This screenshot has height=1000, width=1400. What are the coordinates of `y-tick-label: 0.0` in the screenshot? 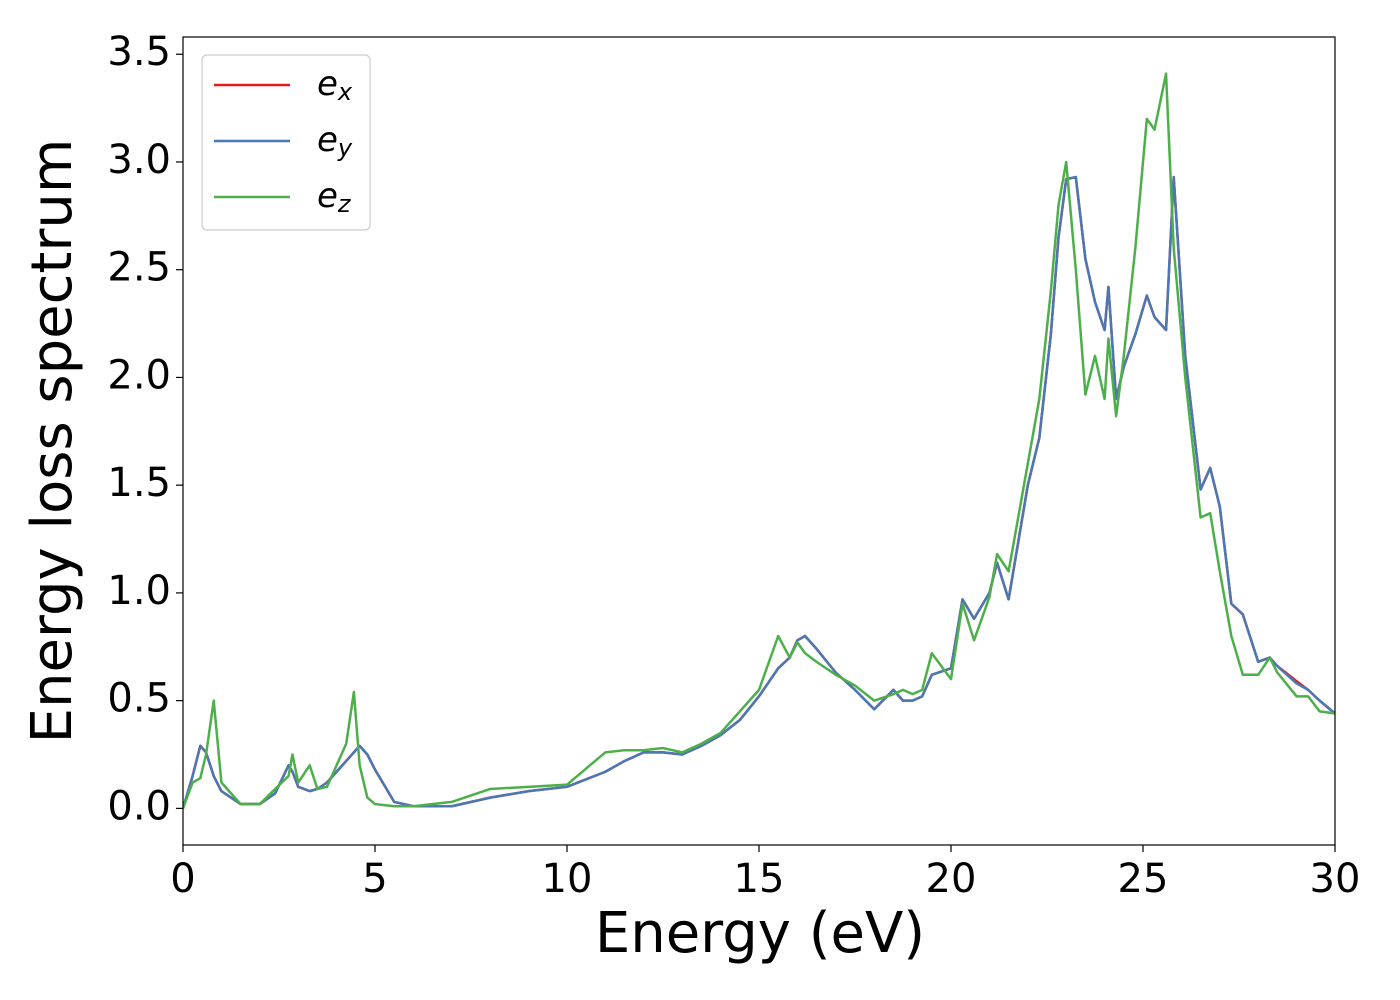 It's located at (139, 806).